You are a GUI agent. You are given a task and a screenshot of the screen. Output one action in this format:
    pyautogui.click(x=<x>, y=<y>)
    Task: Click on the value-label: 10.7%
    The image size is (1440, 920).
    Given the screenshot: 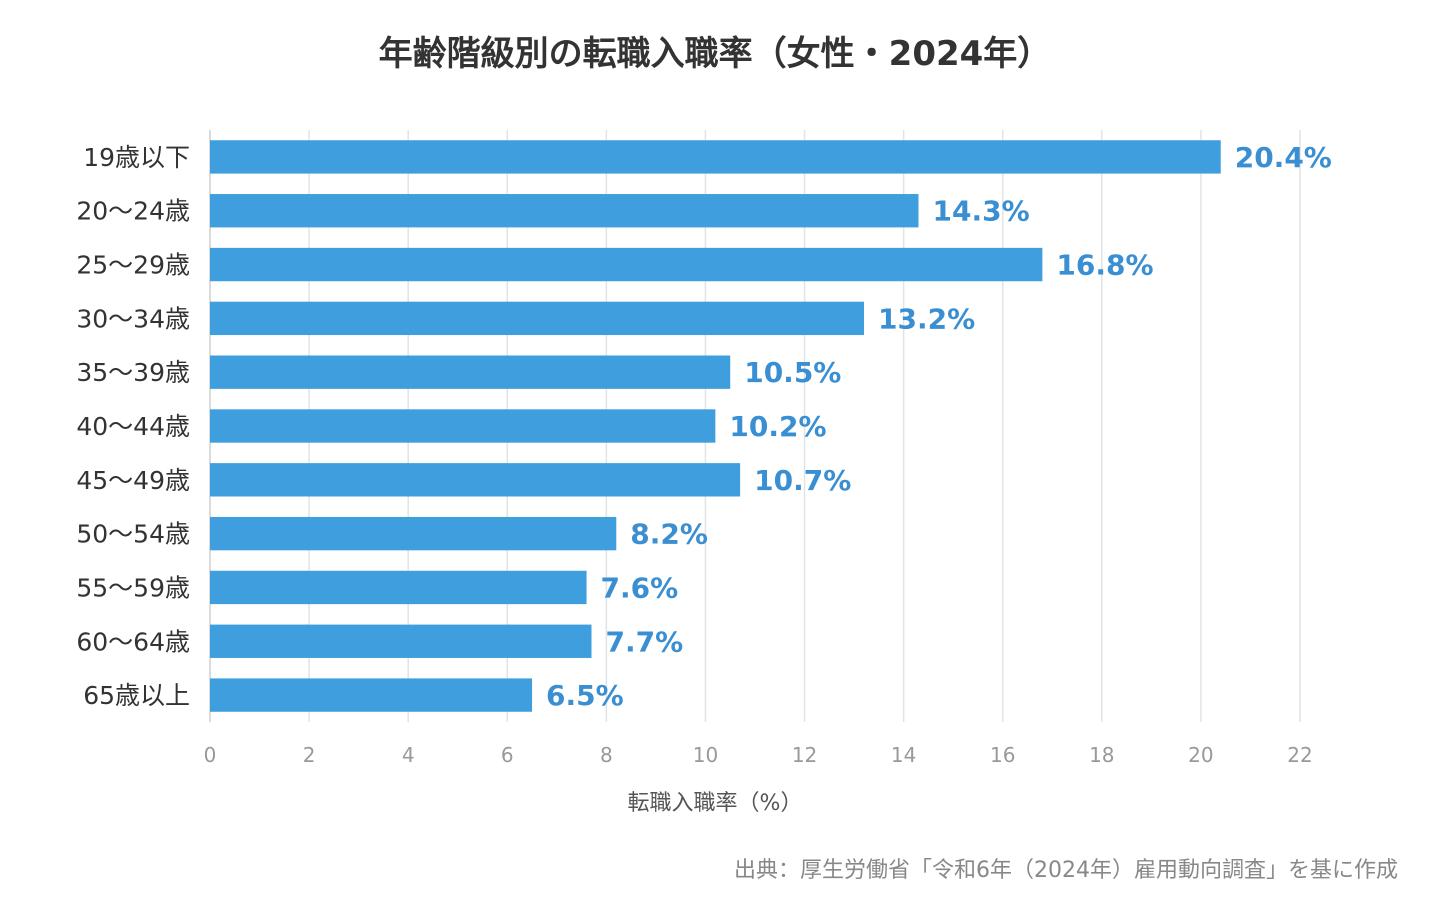 What is the action you would take?
    pyautogui.click(x=802, y=480)
    